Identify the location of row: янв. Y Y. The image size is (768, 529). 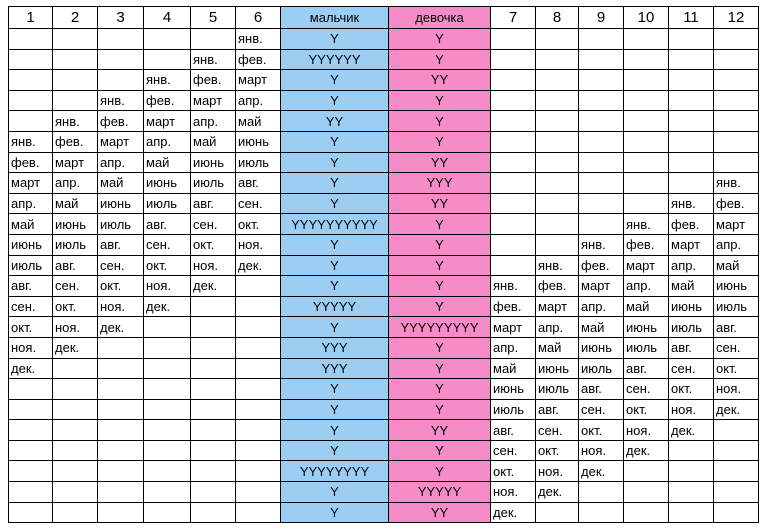
(383, 39).